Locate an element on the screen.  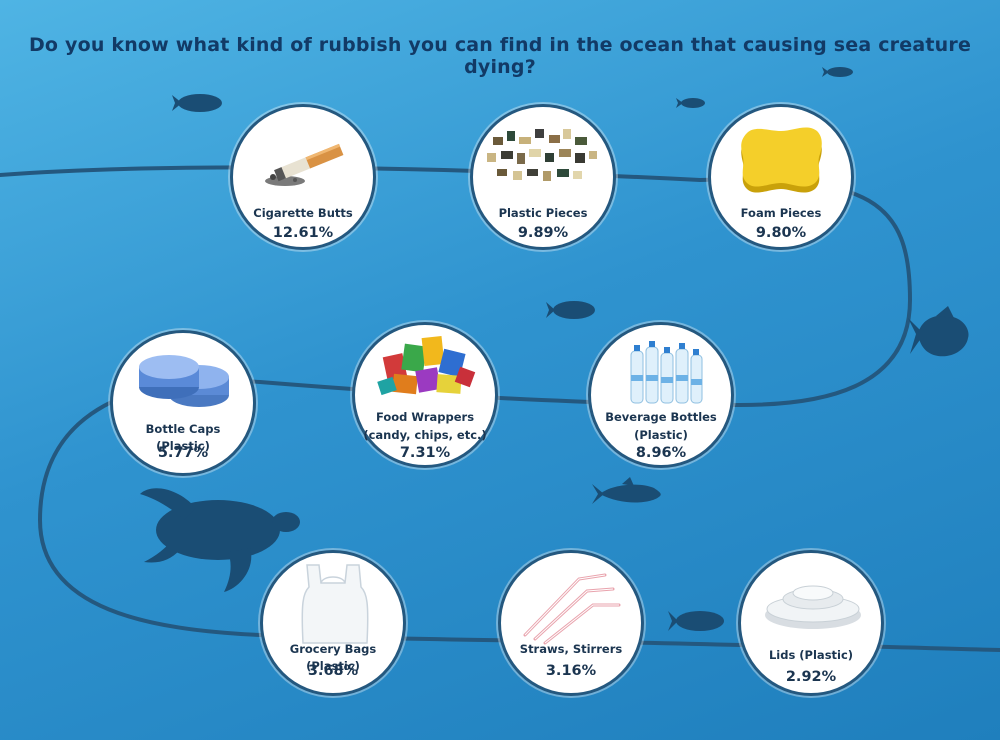
item-lids: Lids (Plastic) 2.92% is located at coordinates (811, 623).